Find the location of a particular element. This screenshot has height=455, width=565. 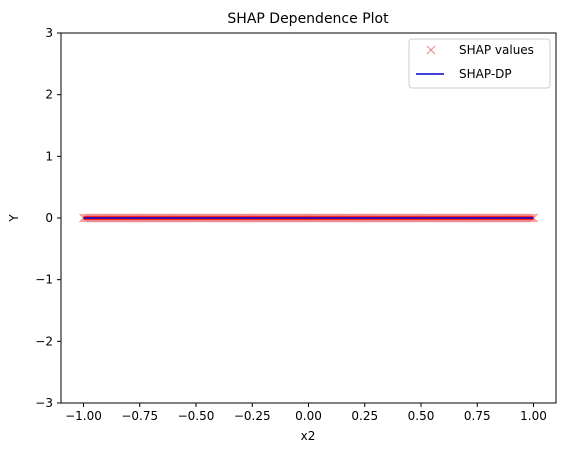

y-axis-ticks: −3 −2 −1 0 1 2 3 is located at coordinates (48, 218).